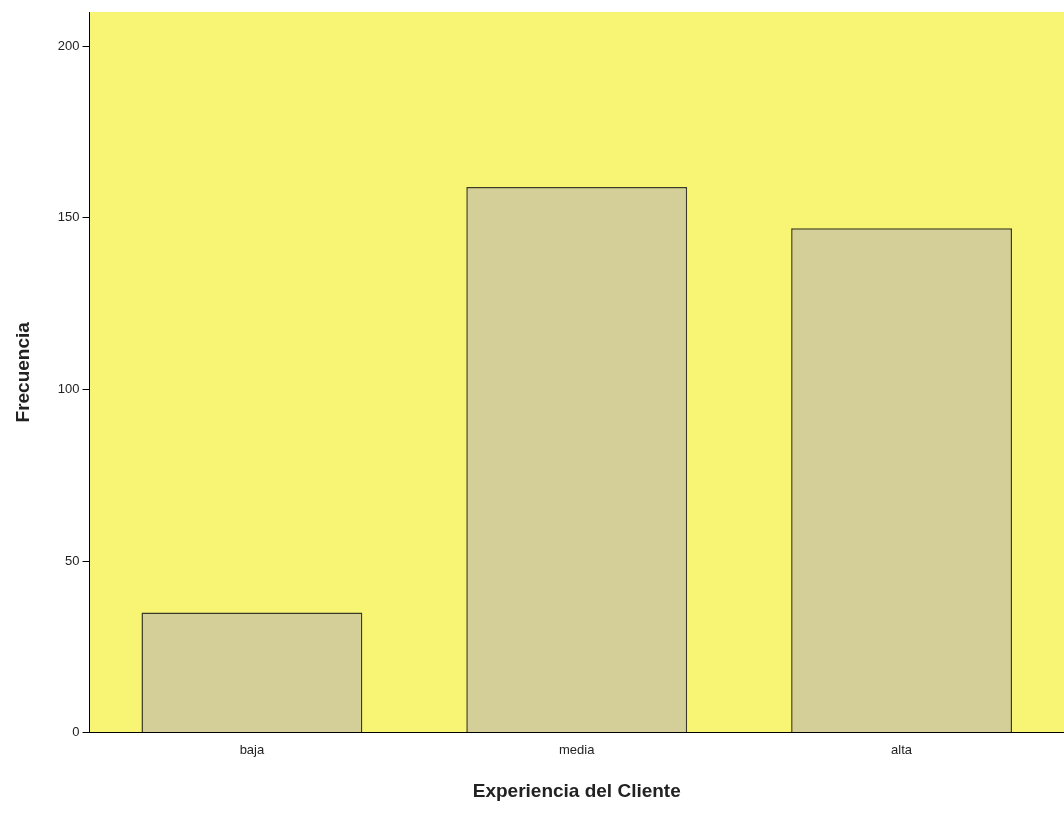  Describe the element at coordinates (577, 749) in the screenshot. I see `x-tick-label: media` at that location.